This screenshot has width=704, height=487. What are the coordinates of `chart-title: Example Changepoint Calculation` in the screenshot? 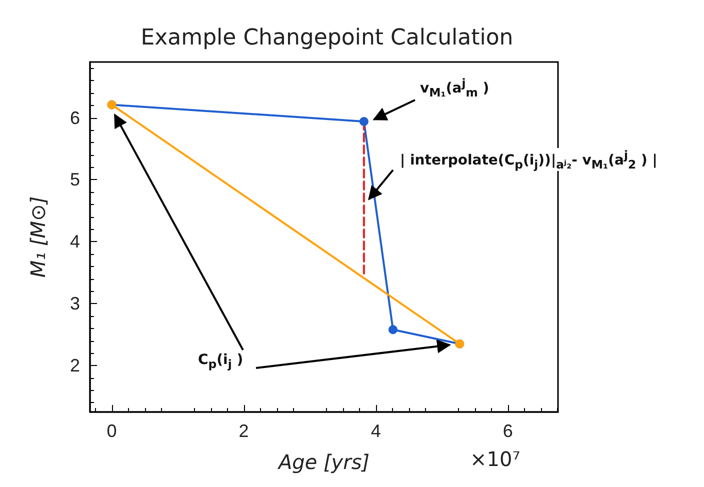 It's located at (327, 38).